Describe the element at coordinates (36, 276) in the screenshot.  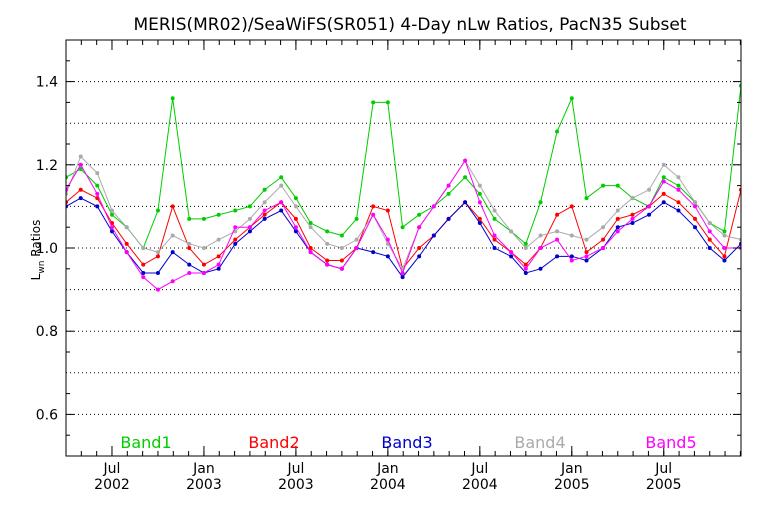
I see `y-axis-label-main: L` at that location.